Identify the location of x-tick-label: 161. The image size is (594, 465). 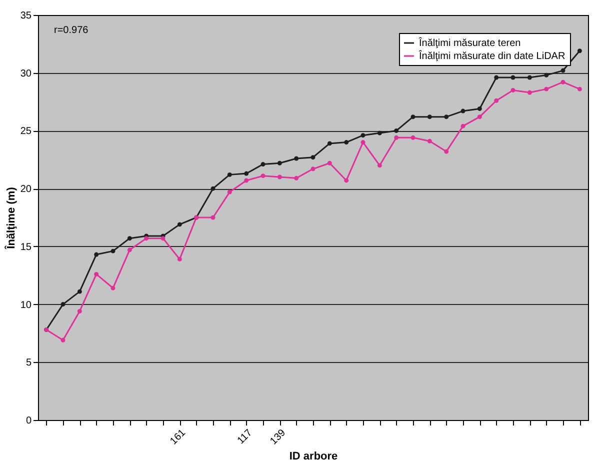
(178, 437).